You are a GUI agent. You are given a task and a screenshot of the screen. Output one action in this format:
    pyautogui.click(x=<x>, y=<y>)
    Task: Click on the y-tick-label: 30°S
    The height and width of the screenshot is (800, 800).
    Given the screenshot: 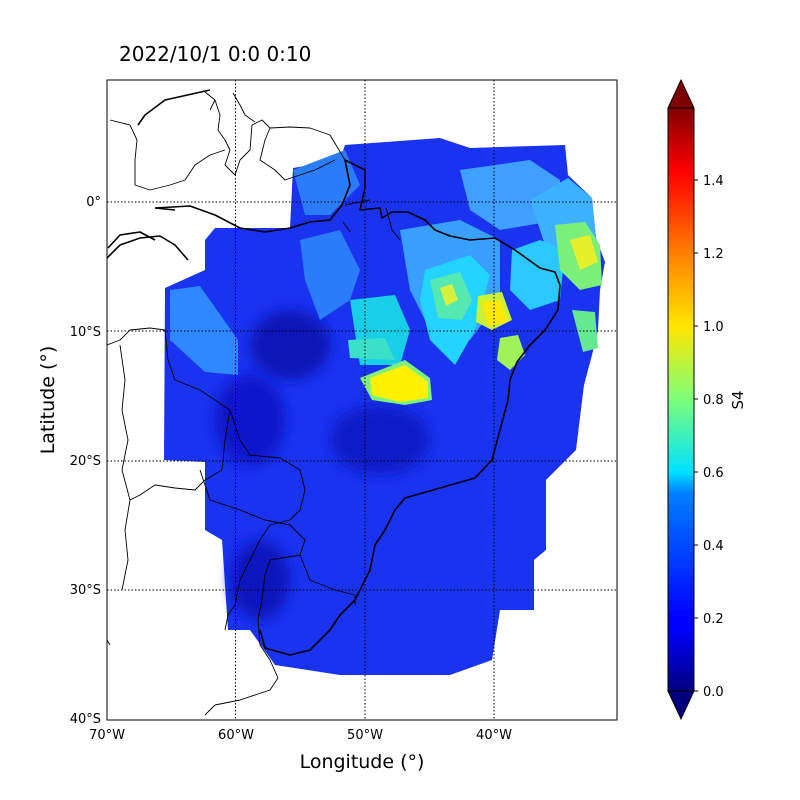 What is the action you would take?
    pyautogui.click(x=85, y=590)
    